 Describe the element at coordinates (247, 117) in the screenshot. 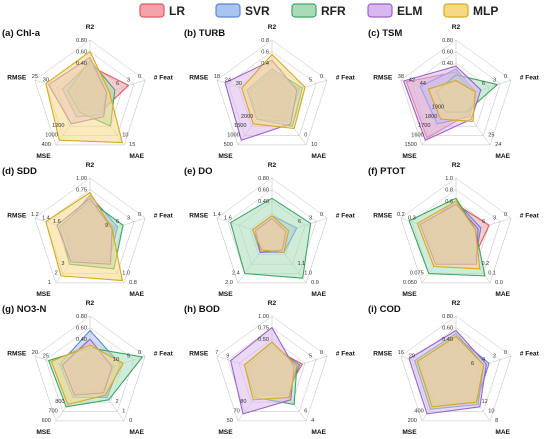

I see `tick-label: 2000` at that location.